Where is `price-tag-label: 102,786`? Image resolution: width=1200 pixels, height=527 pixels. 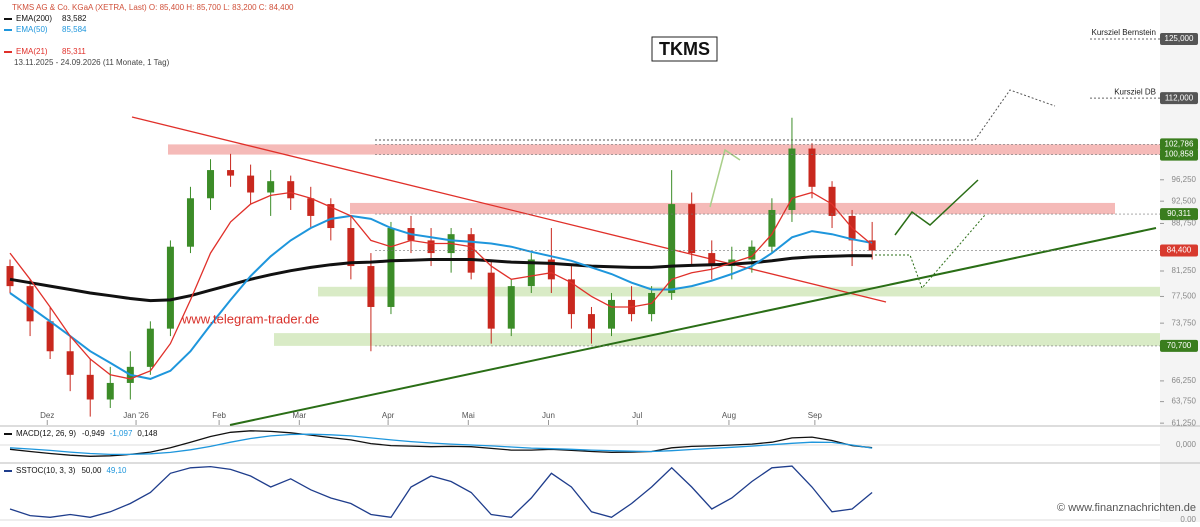
price-tag-label: 102,786 is located at coordinates (1179, 144).